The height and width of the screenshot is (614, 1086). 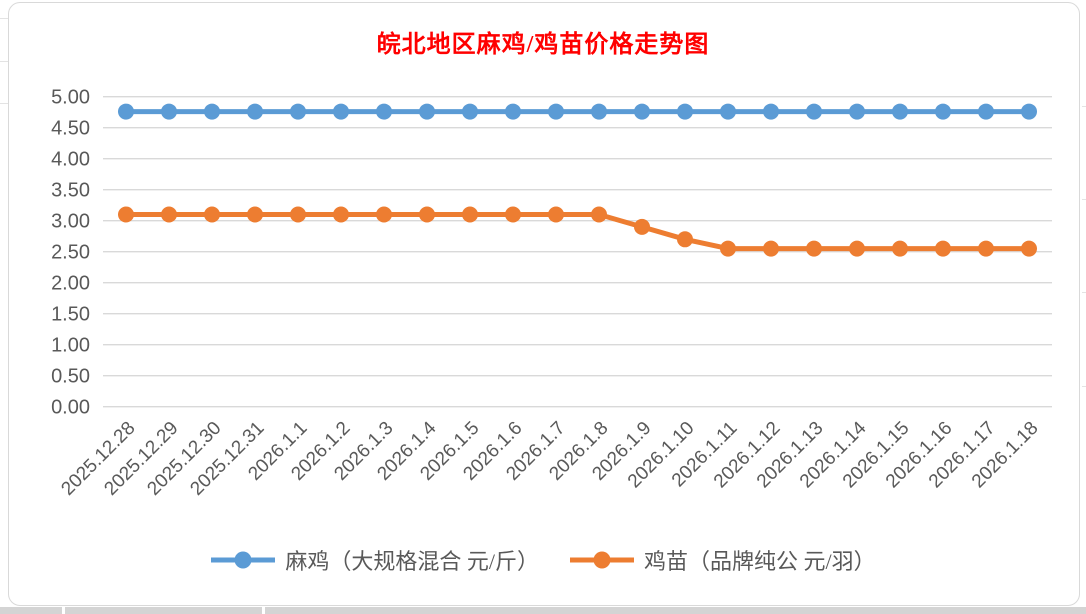 What do you see at coordinates (70, 284) in the screenshot?
I see `svg-text: 2.00` at bounding box center [70, 284].